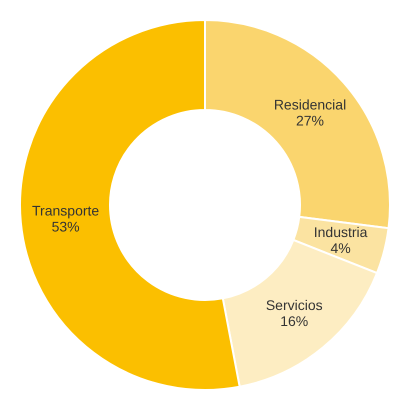 The image size is (401, 400). Describe the element at coordinates (66, 210) in the screenshot. I see `slice-label: Transporte` at that location.